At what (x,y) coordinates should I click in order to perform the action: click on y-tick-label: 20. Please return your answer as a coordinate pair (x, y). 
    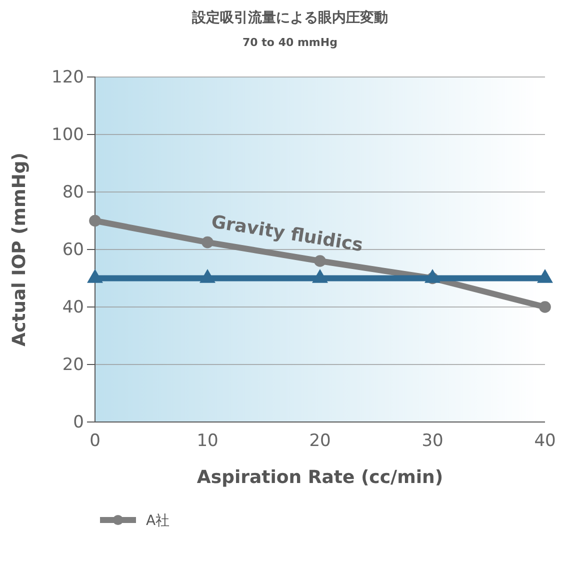
    Looking at the image, I should click on (73, 364).